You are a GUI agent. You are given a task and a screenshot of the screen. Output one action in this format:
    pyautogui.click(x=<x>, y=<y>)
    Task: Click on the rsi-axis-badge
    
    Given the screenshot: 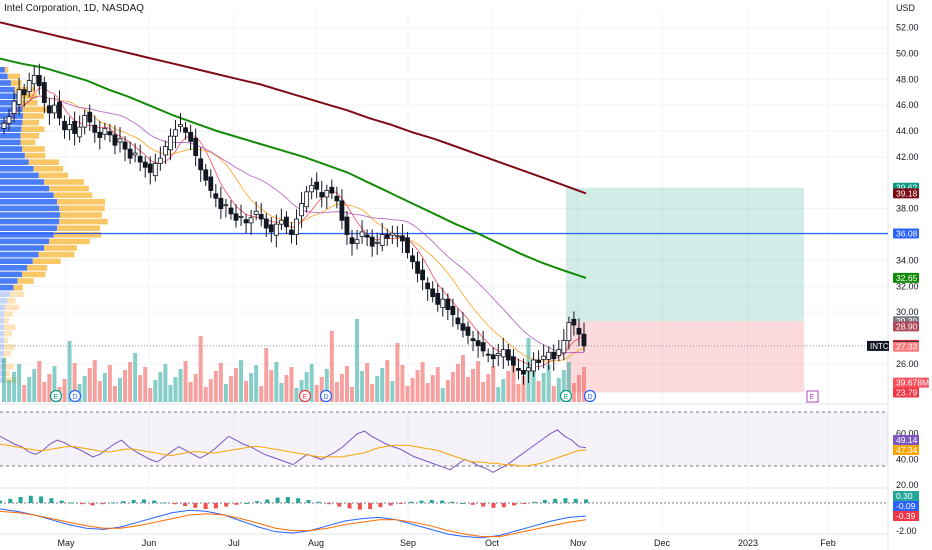 What is the action you would take?
    pyautogui.click(x=906, y=450)
    